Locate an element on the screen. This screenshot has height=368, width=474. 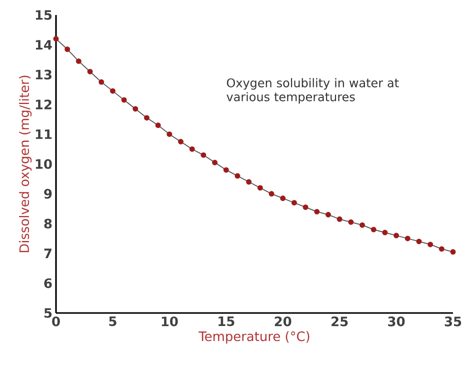
x-tick-label: 20 is located at coordinates (283, 321).